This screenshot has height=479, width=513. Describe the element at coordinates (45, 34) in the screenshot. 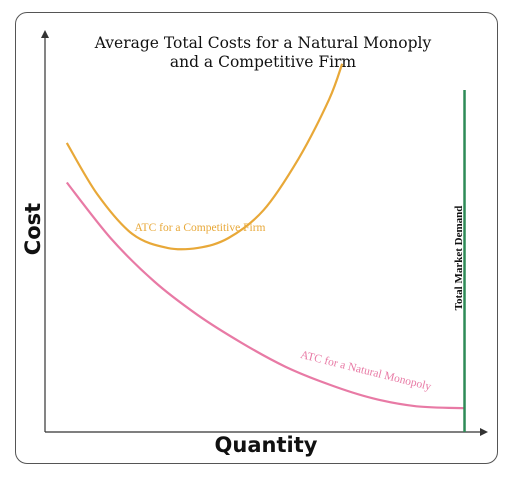

I see `y-axis-arrow-icon` at that location.